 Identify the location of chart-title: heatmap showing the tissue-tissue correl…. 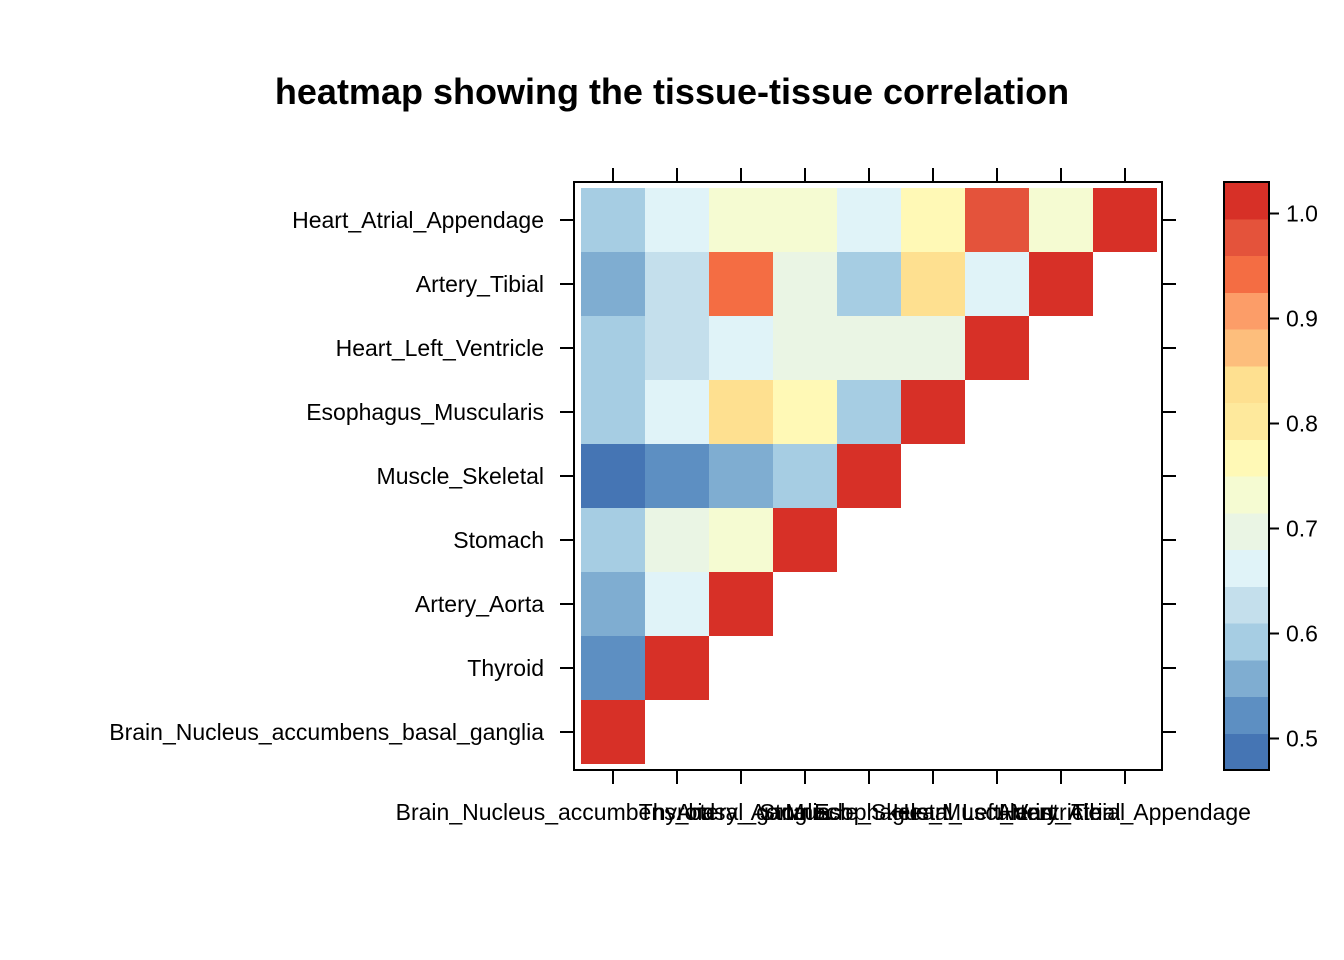
(672, 91).